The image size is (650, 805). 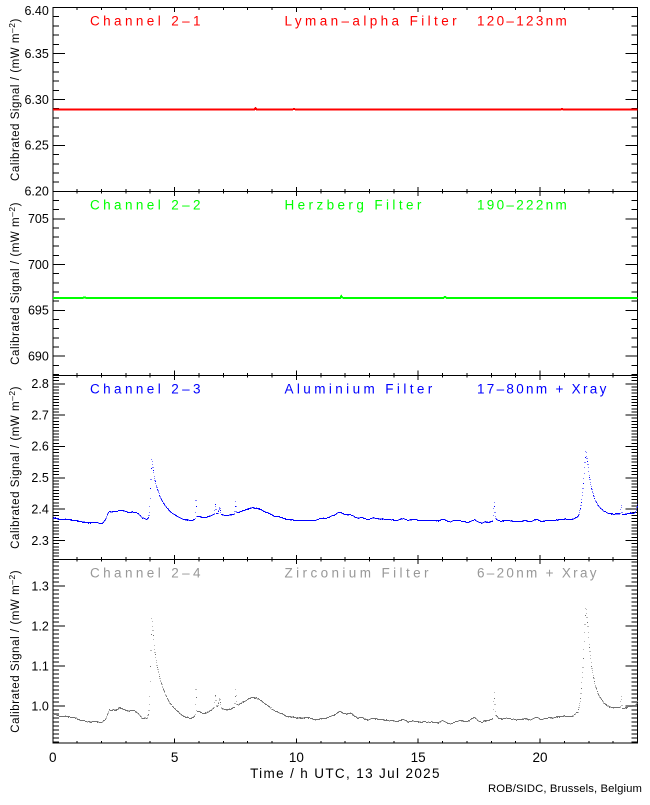 What do you see at coordinates (39, 478) in the screenshot?
I see `svg-text: 2.5` at bounding box center [39, 478].